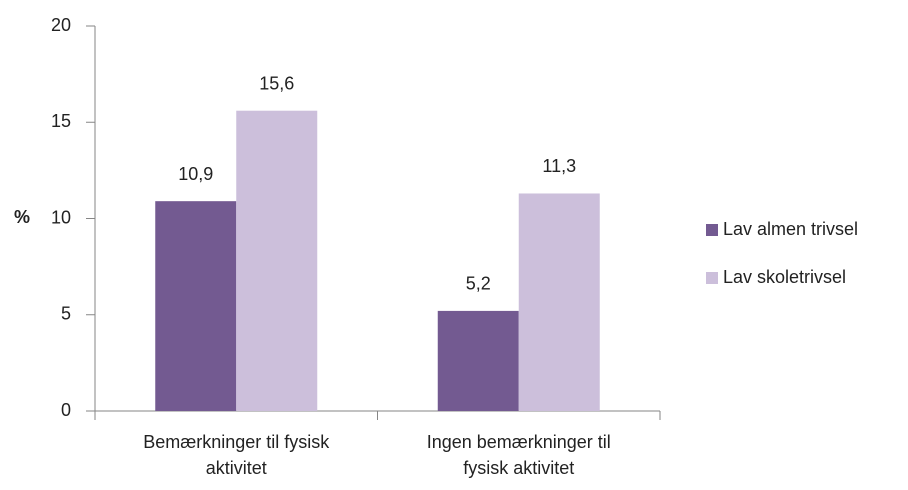 The width and height of the screenshot is (908, 490). Describe the element at coordinates (195, 174) in the screenshot. I see `data-label: 10,9` at that location.